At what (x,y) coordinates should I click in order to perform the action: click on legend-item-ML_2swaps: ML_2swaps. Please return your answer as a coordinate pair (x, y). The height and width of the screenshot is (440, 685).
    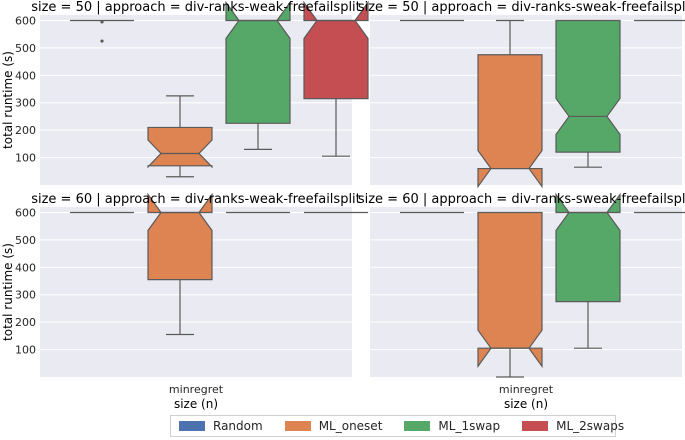
    Looking at the image, I should click on (573, 426).